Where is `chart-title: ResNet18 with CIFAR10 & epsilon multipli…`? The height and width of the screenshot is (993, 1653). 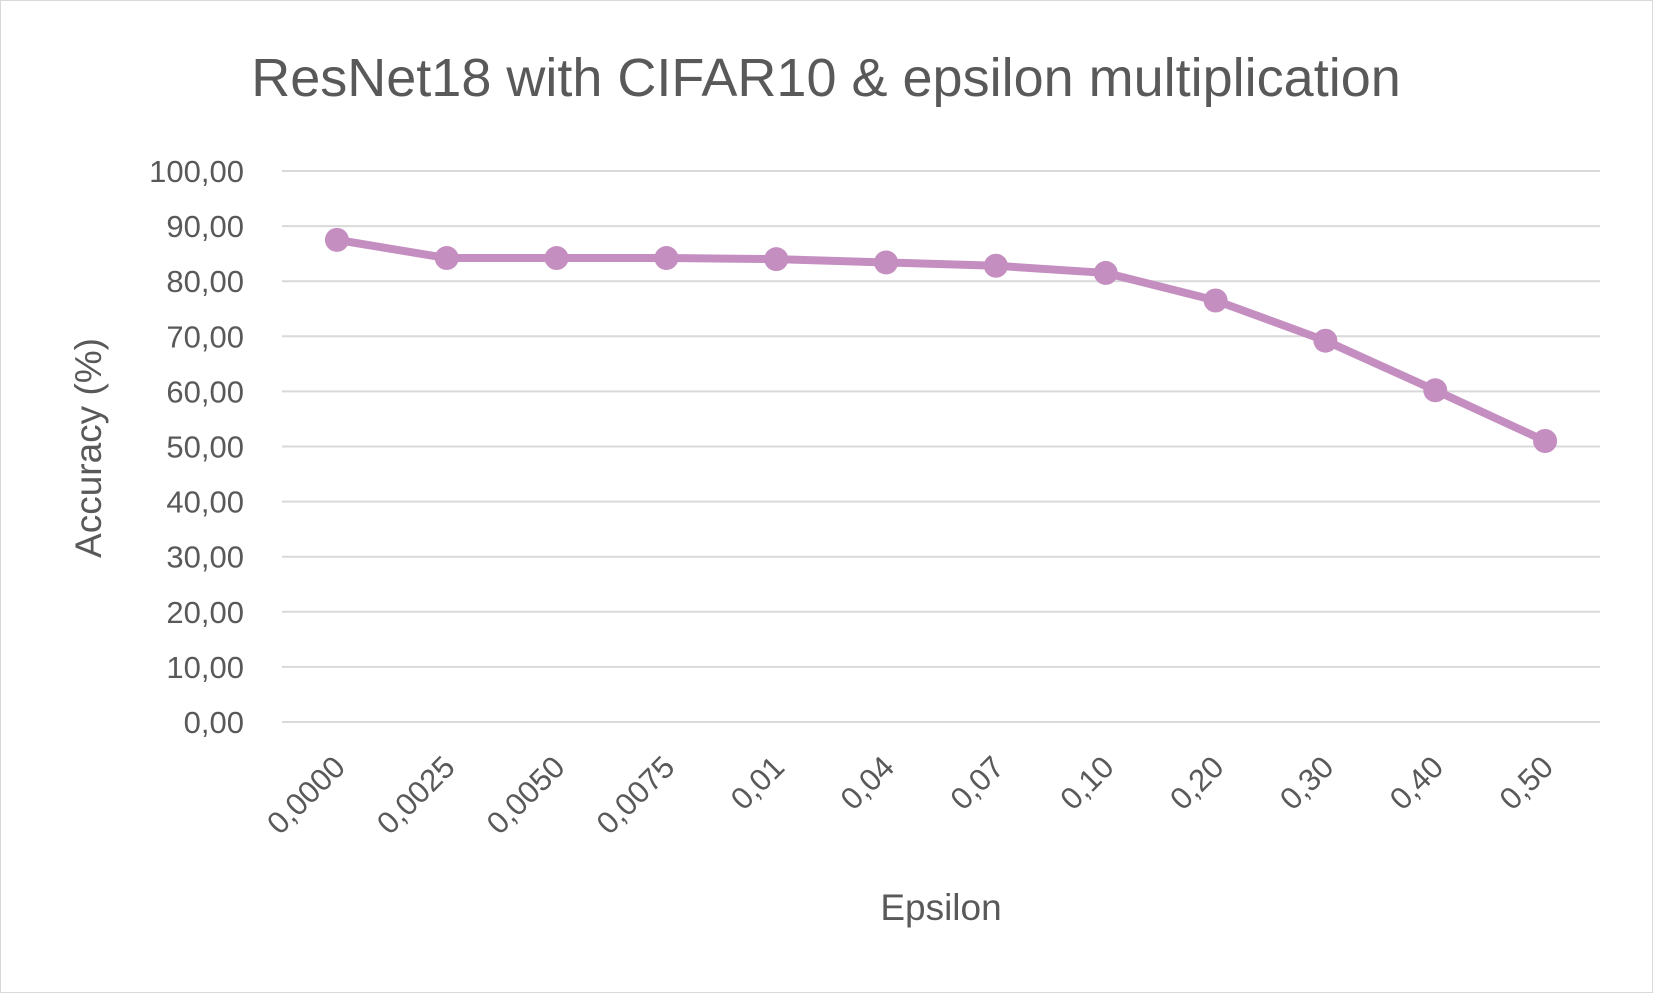 chart-title: ResNet18 with CIFAR10 & epsilon multipli… is located at coordinates (826, 78).